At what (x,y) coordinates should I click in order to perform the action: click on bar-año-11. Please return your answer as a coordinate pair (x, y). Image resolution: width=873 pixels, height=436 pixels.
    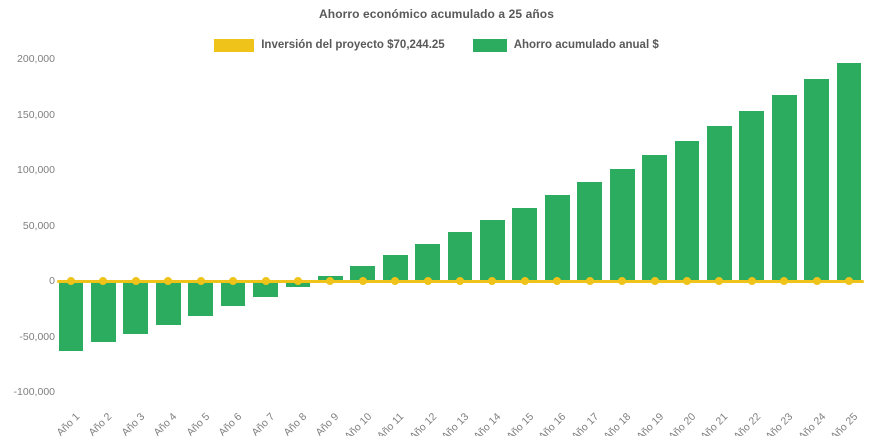
    Looking at the image, I should click on (395, 267).